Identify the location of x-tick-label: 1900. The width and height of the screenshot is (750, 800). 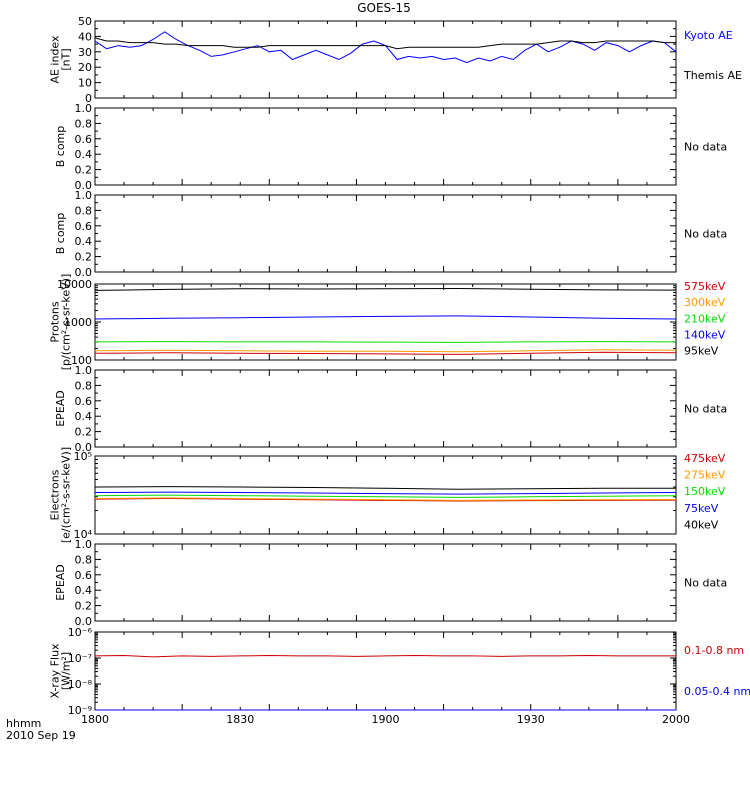
(386, 719).